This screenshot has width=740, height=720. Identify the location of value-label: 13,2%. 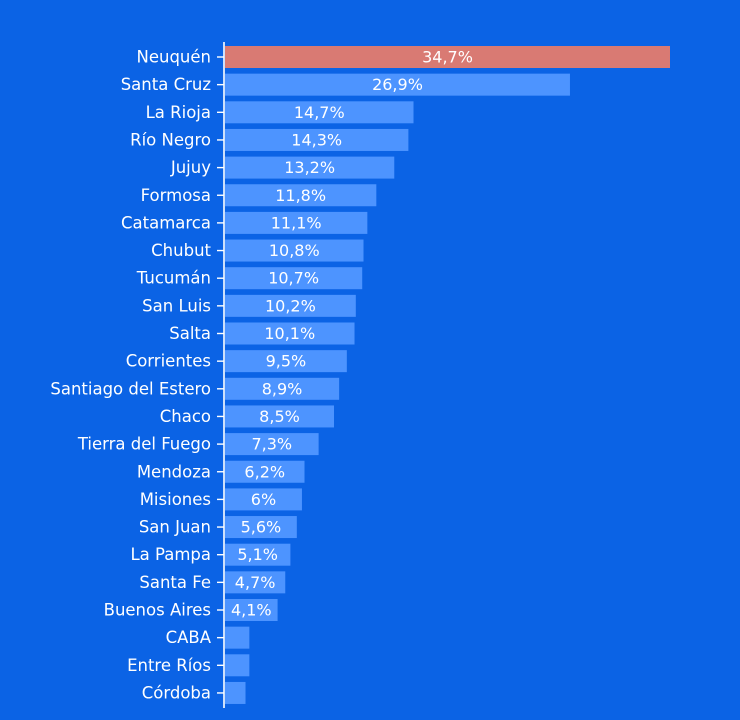
(309, 167).